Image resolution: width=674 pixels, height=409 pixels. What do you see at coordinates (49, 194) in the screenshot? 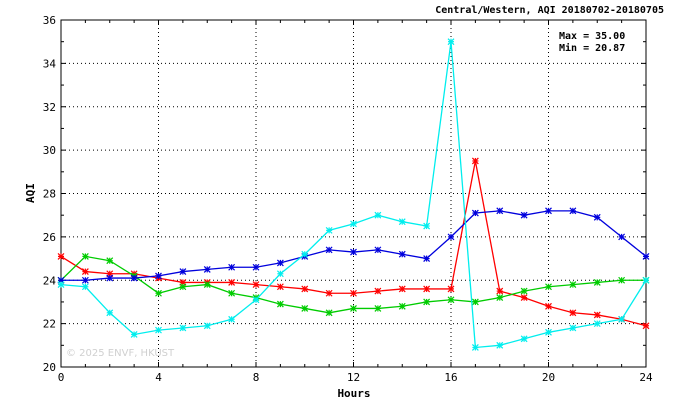
I see `y-tick-label: 28` at bounding box center [49, 194].